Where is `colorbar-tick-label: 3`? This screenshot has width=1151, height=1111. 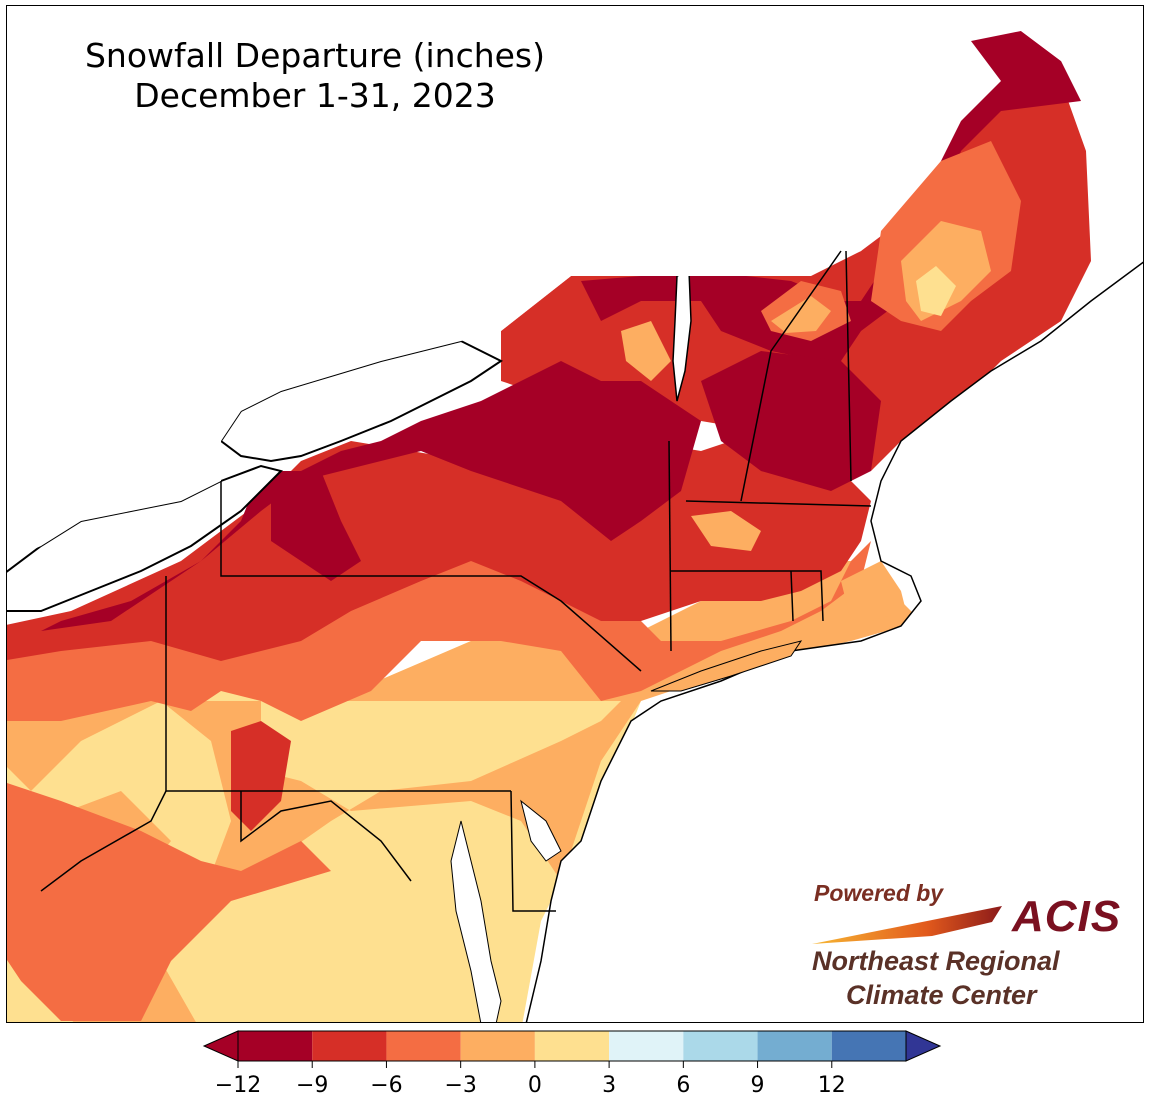
colorbar-tick-label: 3 is located at coordinates (609, 1085).